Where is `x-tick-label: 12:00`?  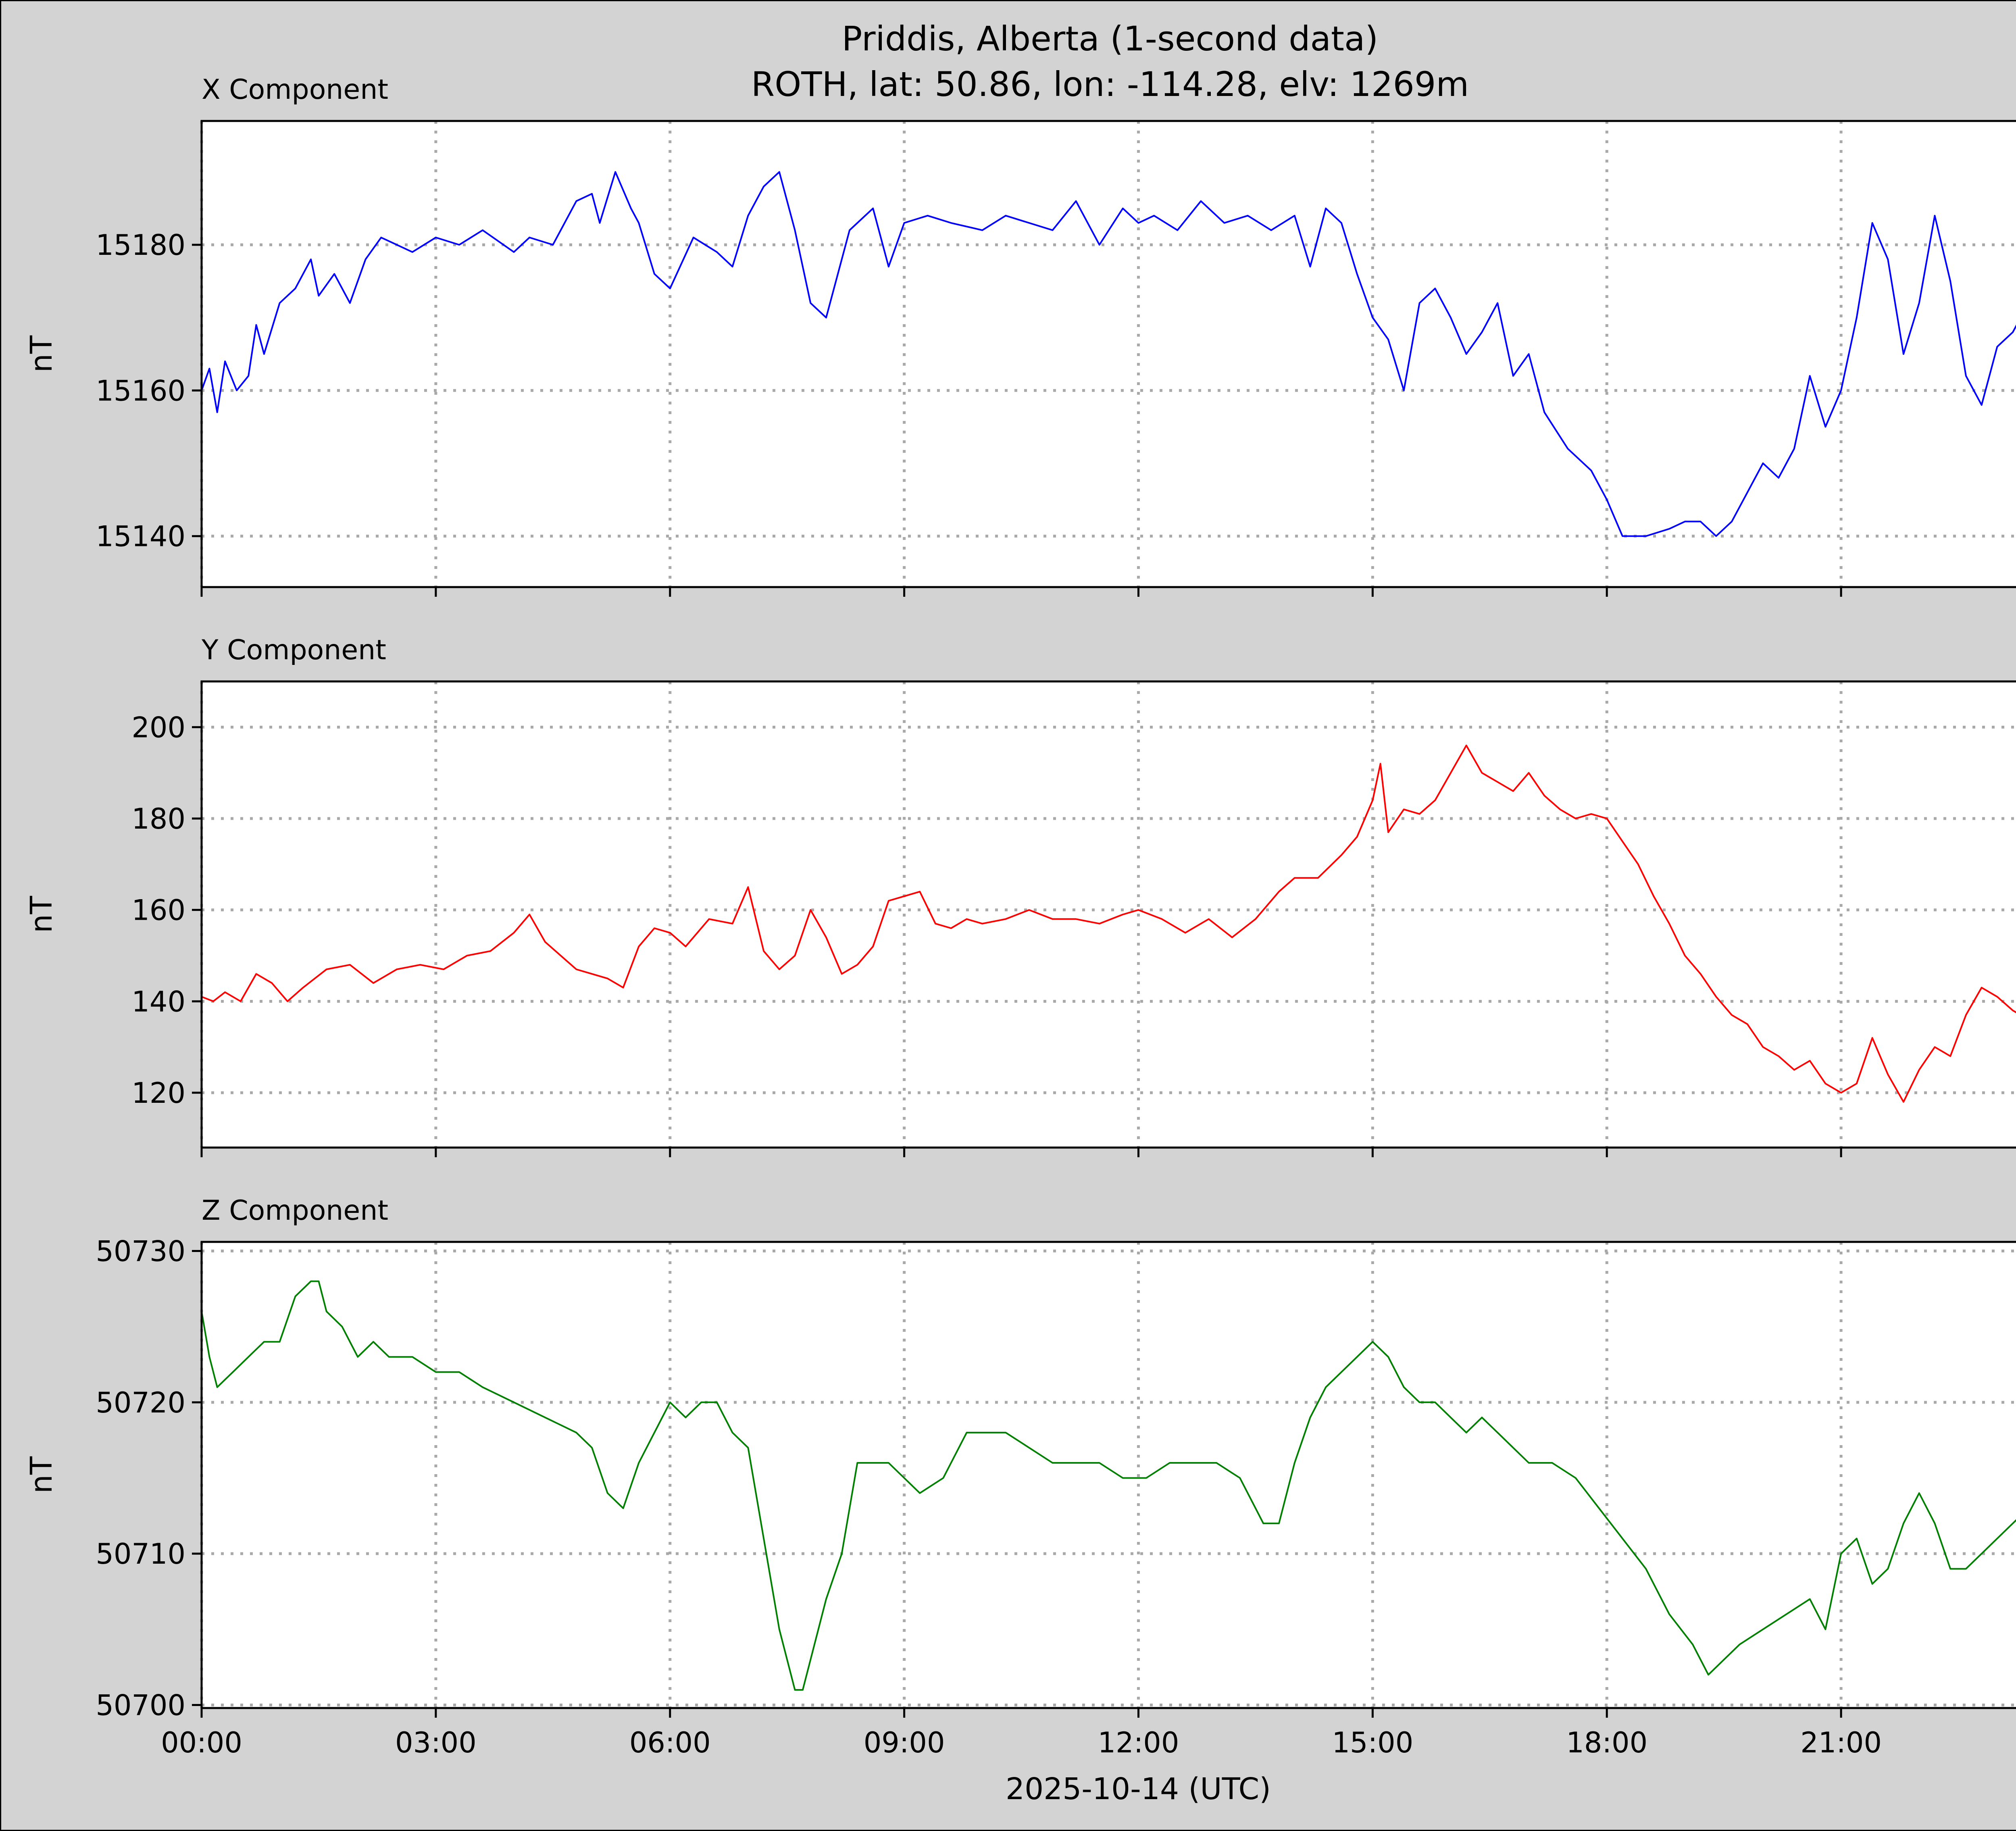
x-tick-label: 12:00 is located at coordinates (1138, 1742).